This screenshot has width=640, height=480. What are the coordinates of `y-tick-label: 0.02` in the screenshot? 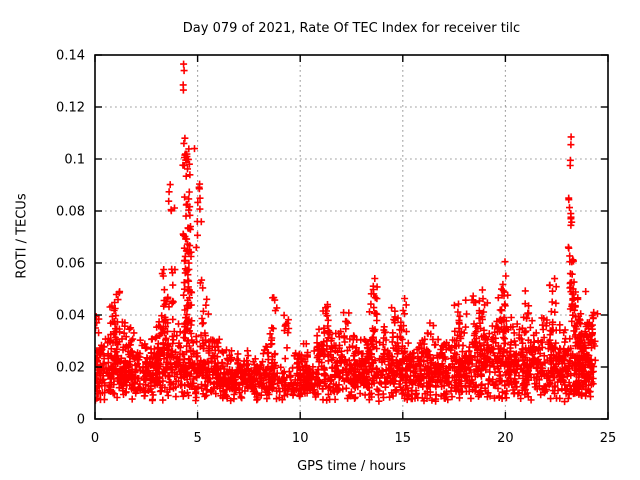 It's located at (70, 368).